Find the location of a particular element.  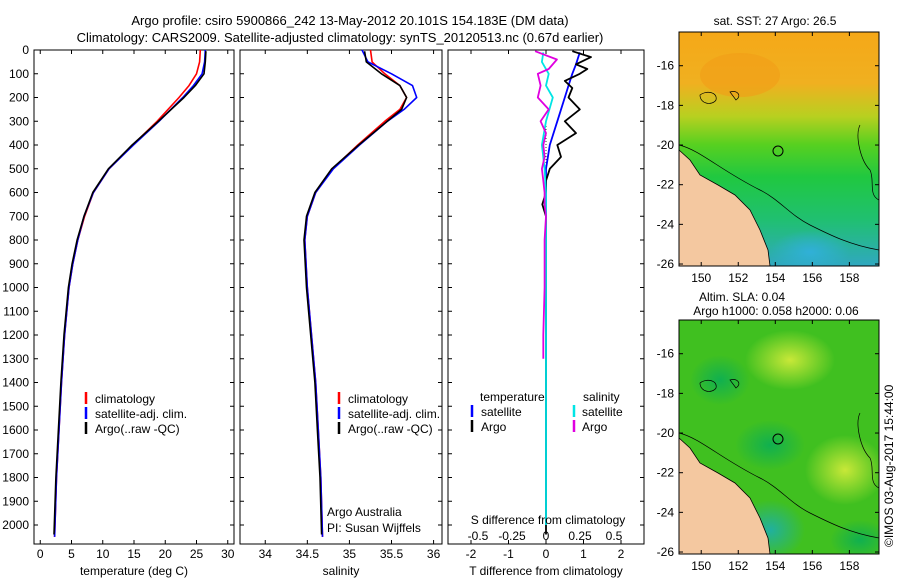

sst-reef-contour is located at coordinates (779, 197).